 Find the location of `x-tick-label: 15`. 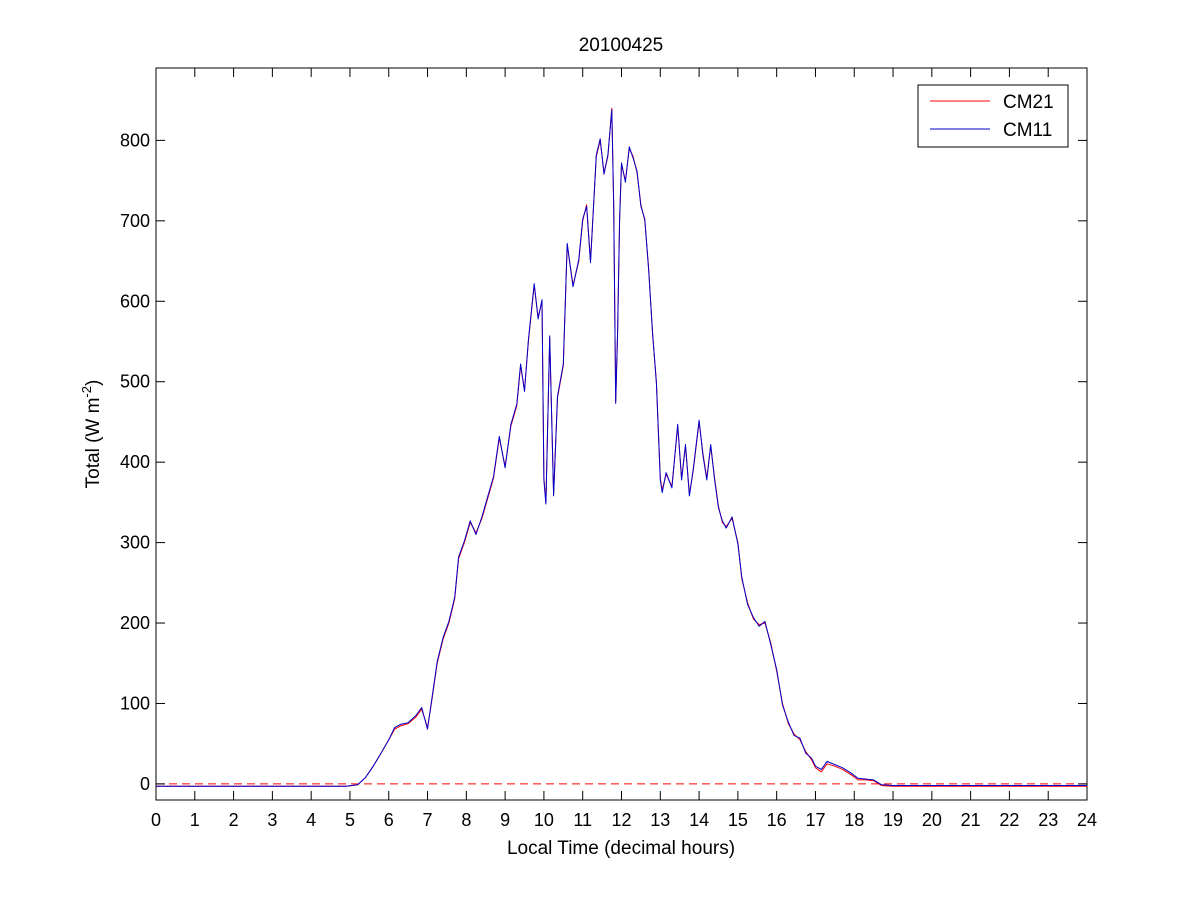

x-tick-label: 15 is located at coordinates (738, 820).